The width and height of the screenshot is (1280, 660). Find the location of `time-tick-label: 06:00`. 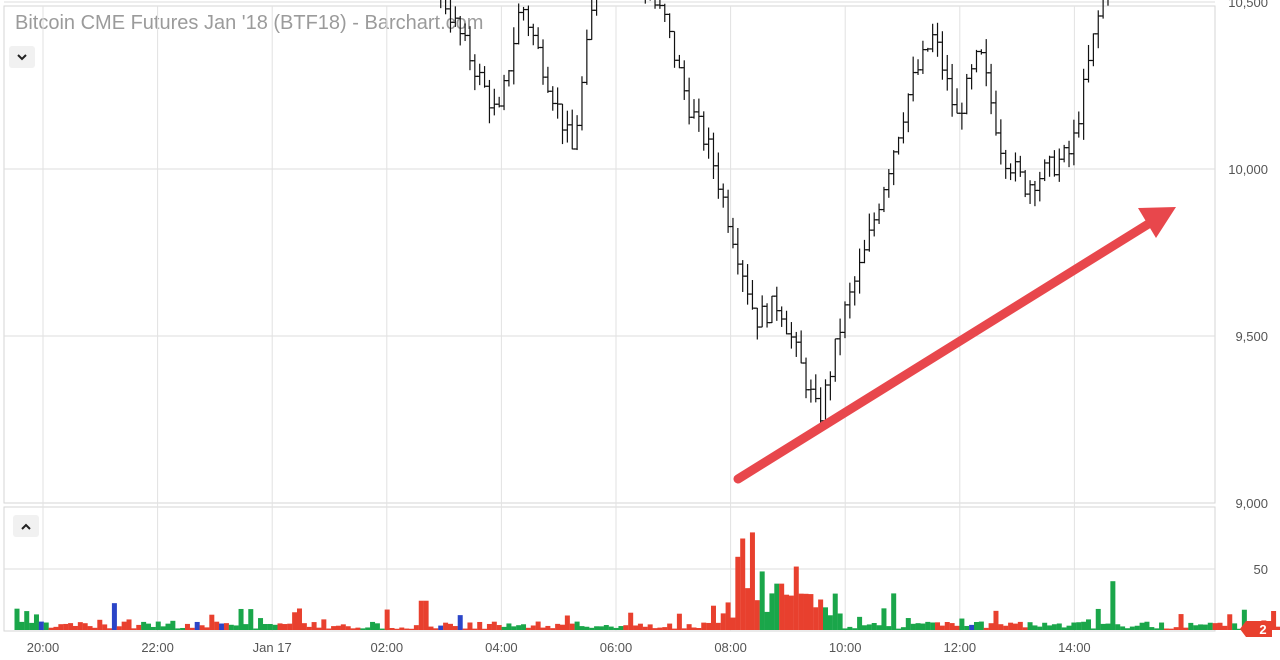

time-tick-label: 06:00 is located at coordinates (616, 647).